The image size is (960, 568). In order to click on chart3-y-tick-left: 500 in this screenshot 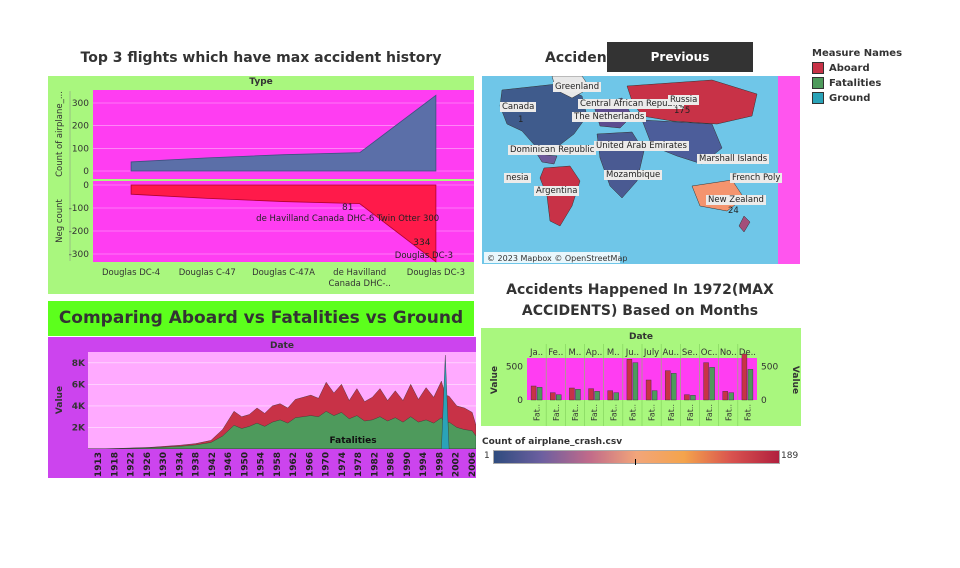, I will do `click(514, 368)`.